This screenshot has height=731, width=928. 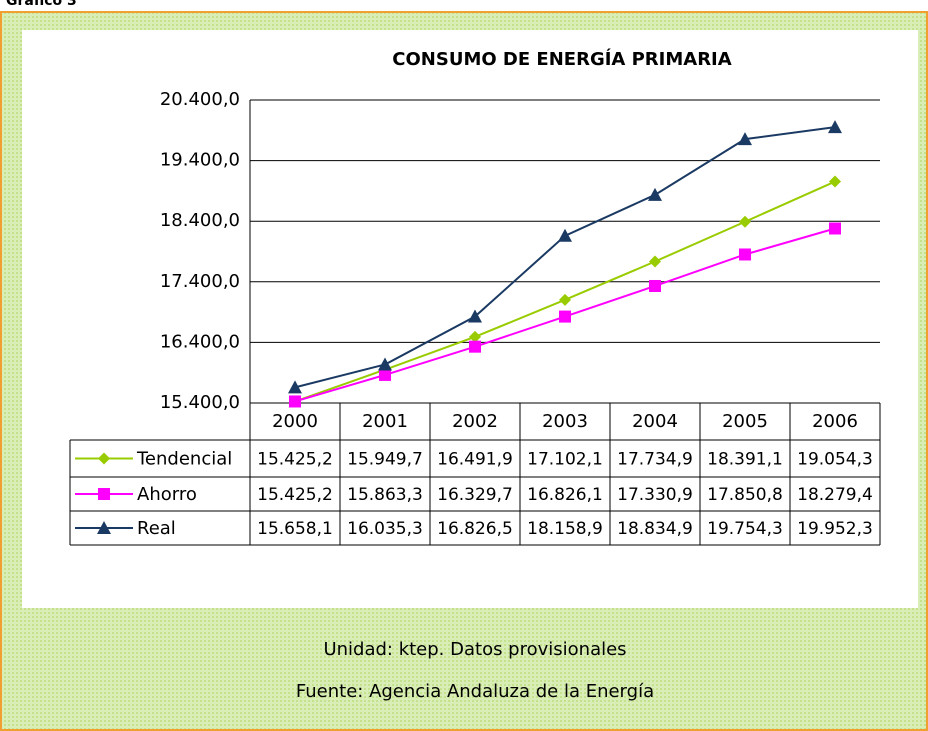 I want to click on table-cell: 16.491,9, so click(x=475, y=460).